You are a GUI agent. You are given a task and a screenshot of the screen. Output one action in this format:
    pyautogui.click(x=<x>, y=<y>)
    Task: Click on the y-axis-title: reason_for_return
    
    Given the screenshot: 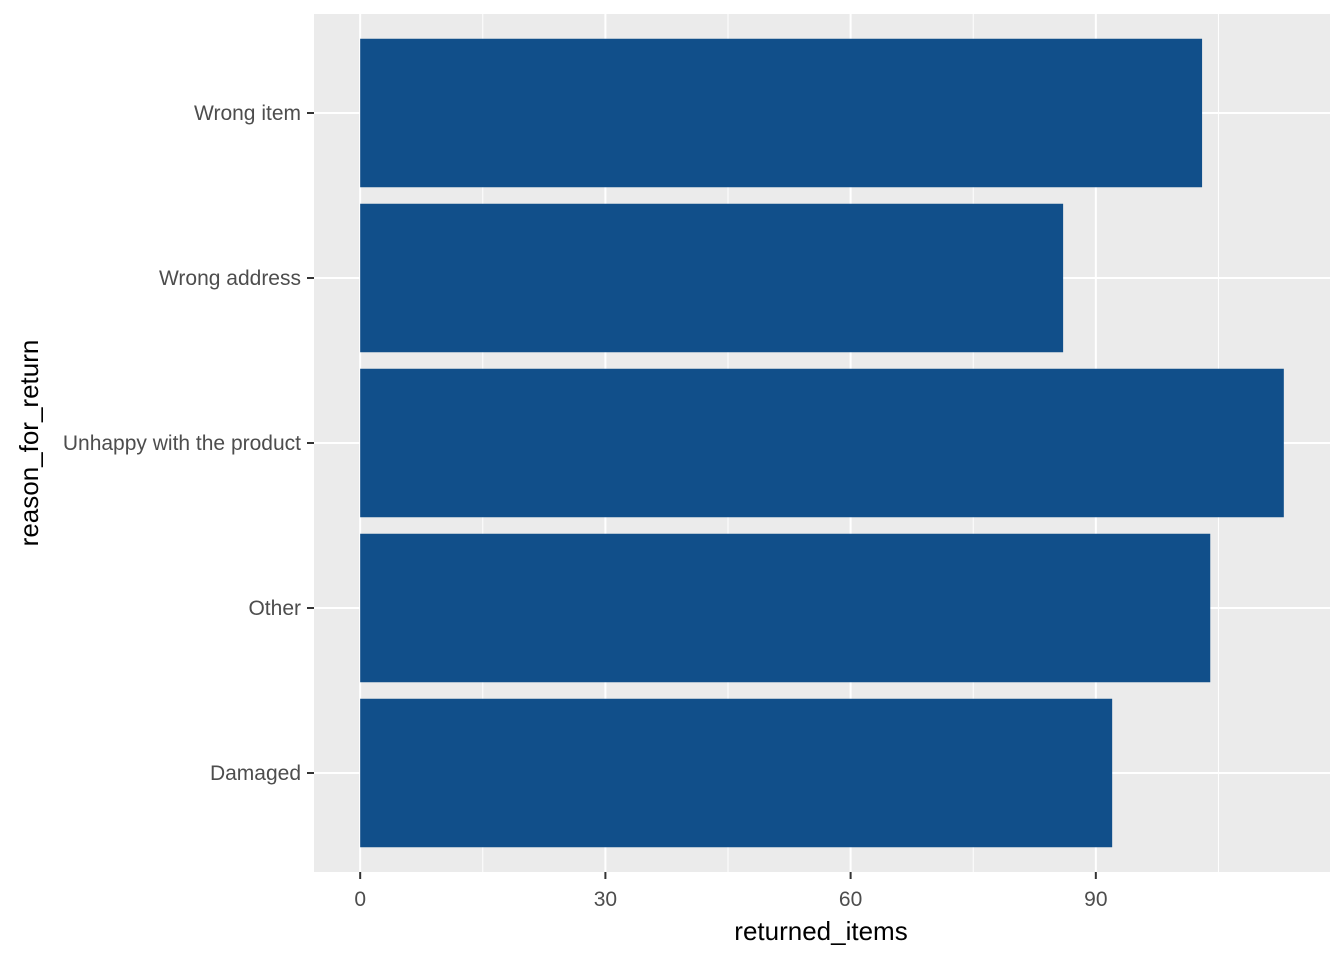 What is the action you would take?
    pyautogui.click(x=29, y=443)
    